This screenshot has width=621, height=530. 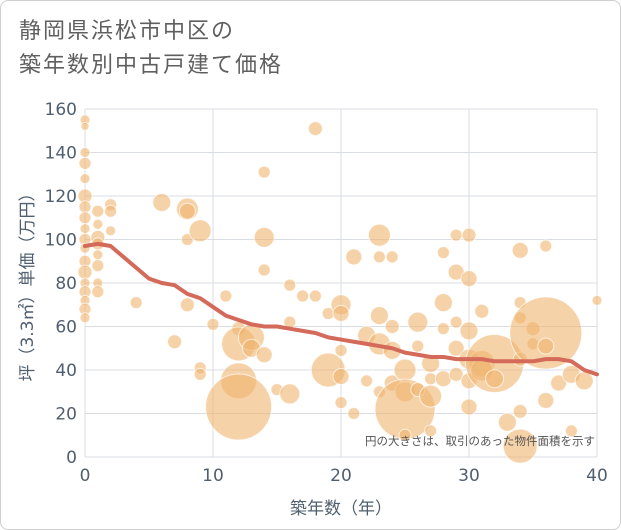 I want to click on x-tick-label: 30, so click(x=469, y=476).